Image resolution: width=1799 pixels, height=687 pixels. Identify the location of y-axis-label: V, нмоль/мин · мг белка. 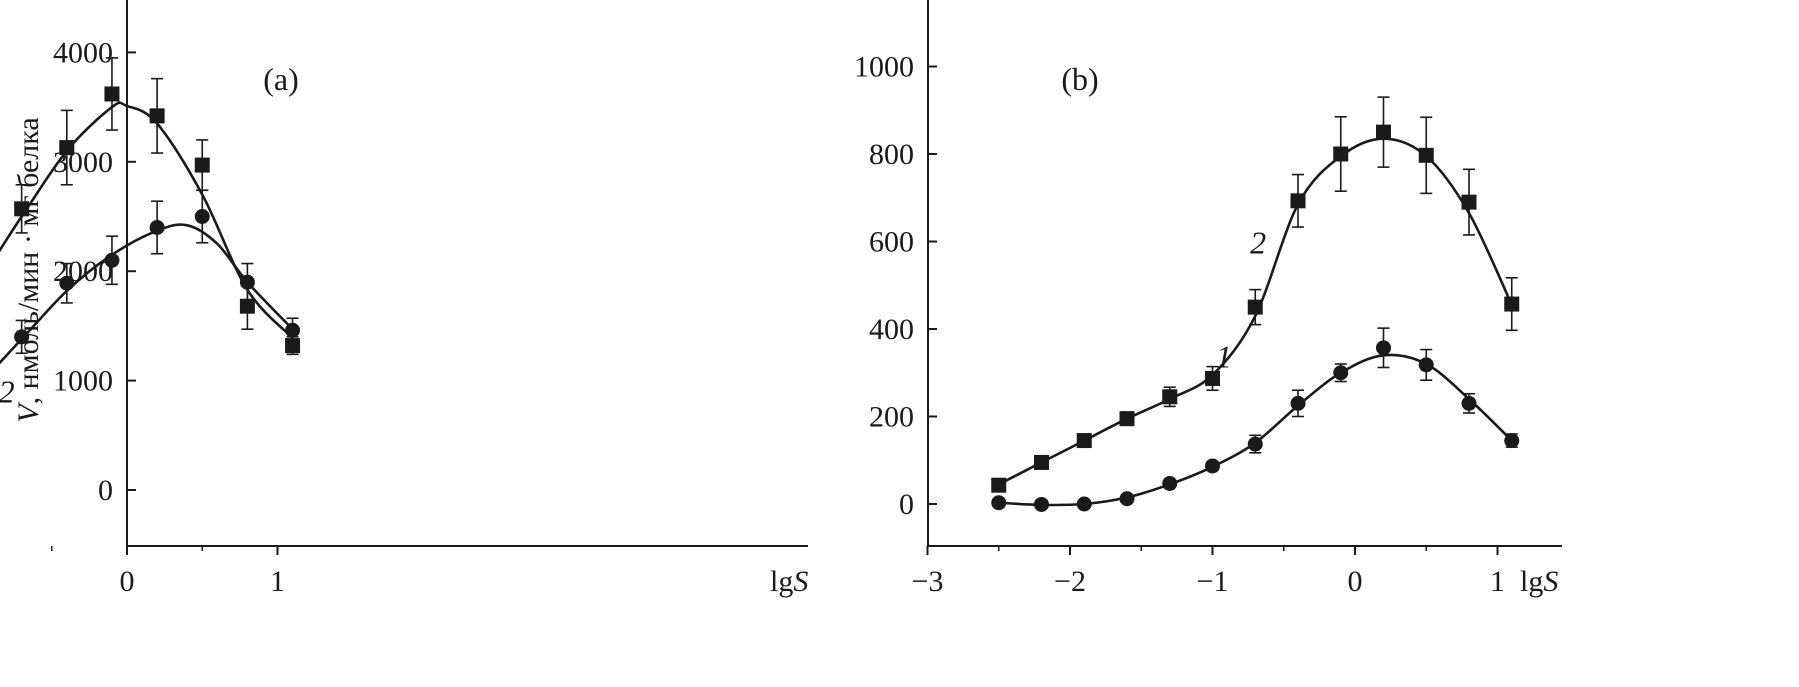
(28, 269).